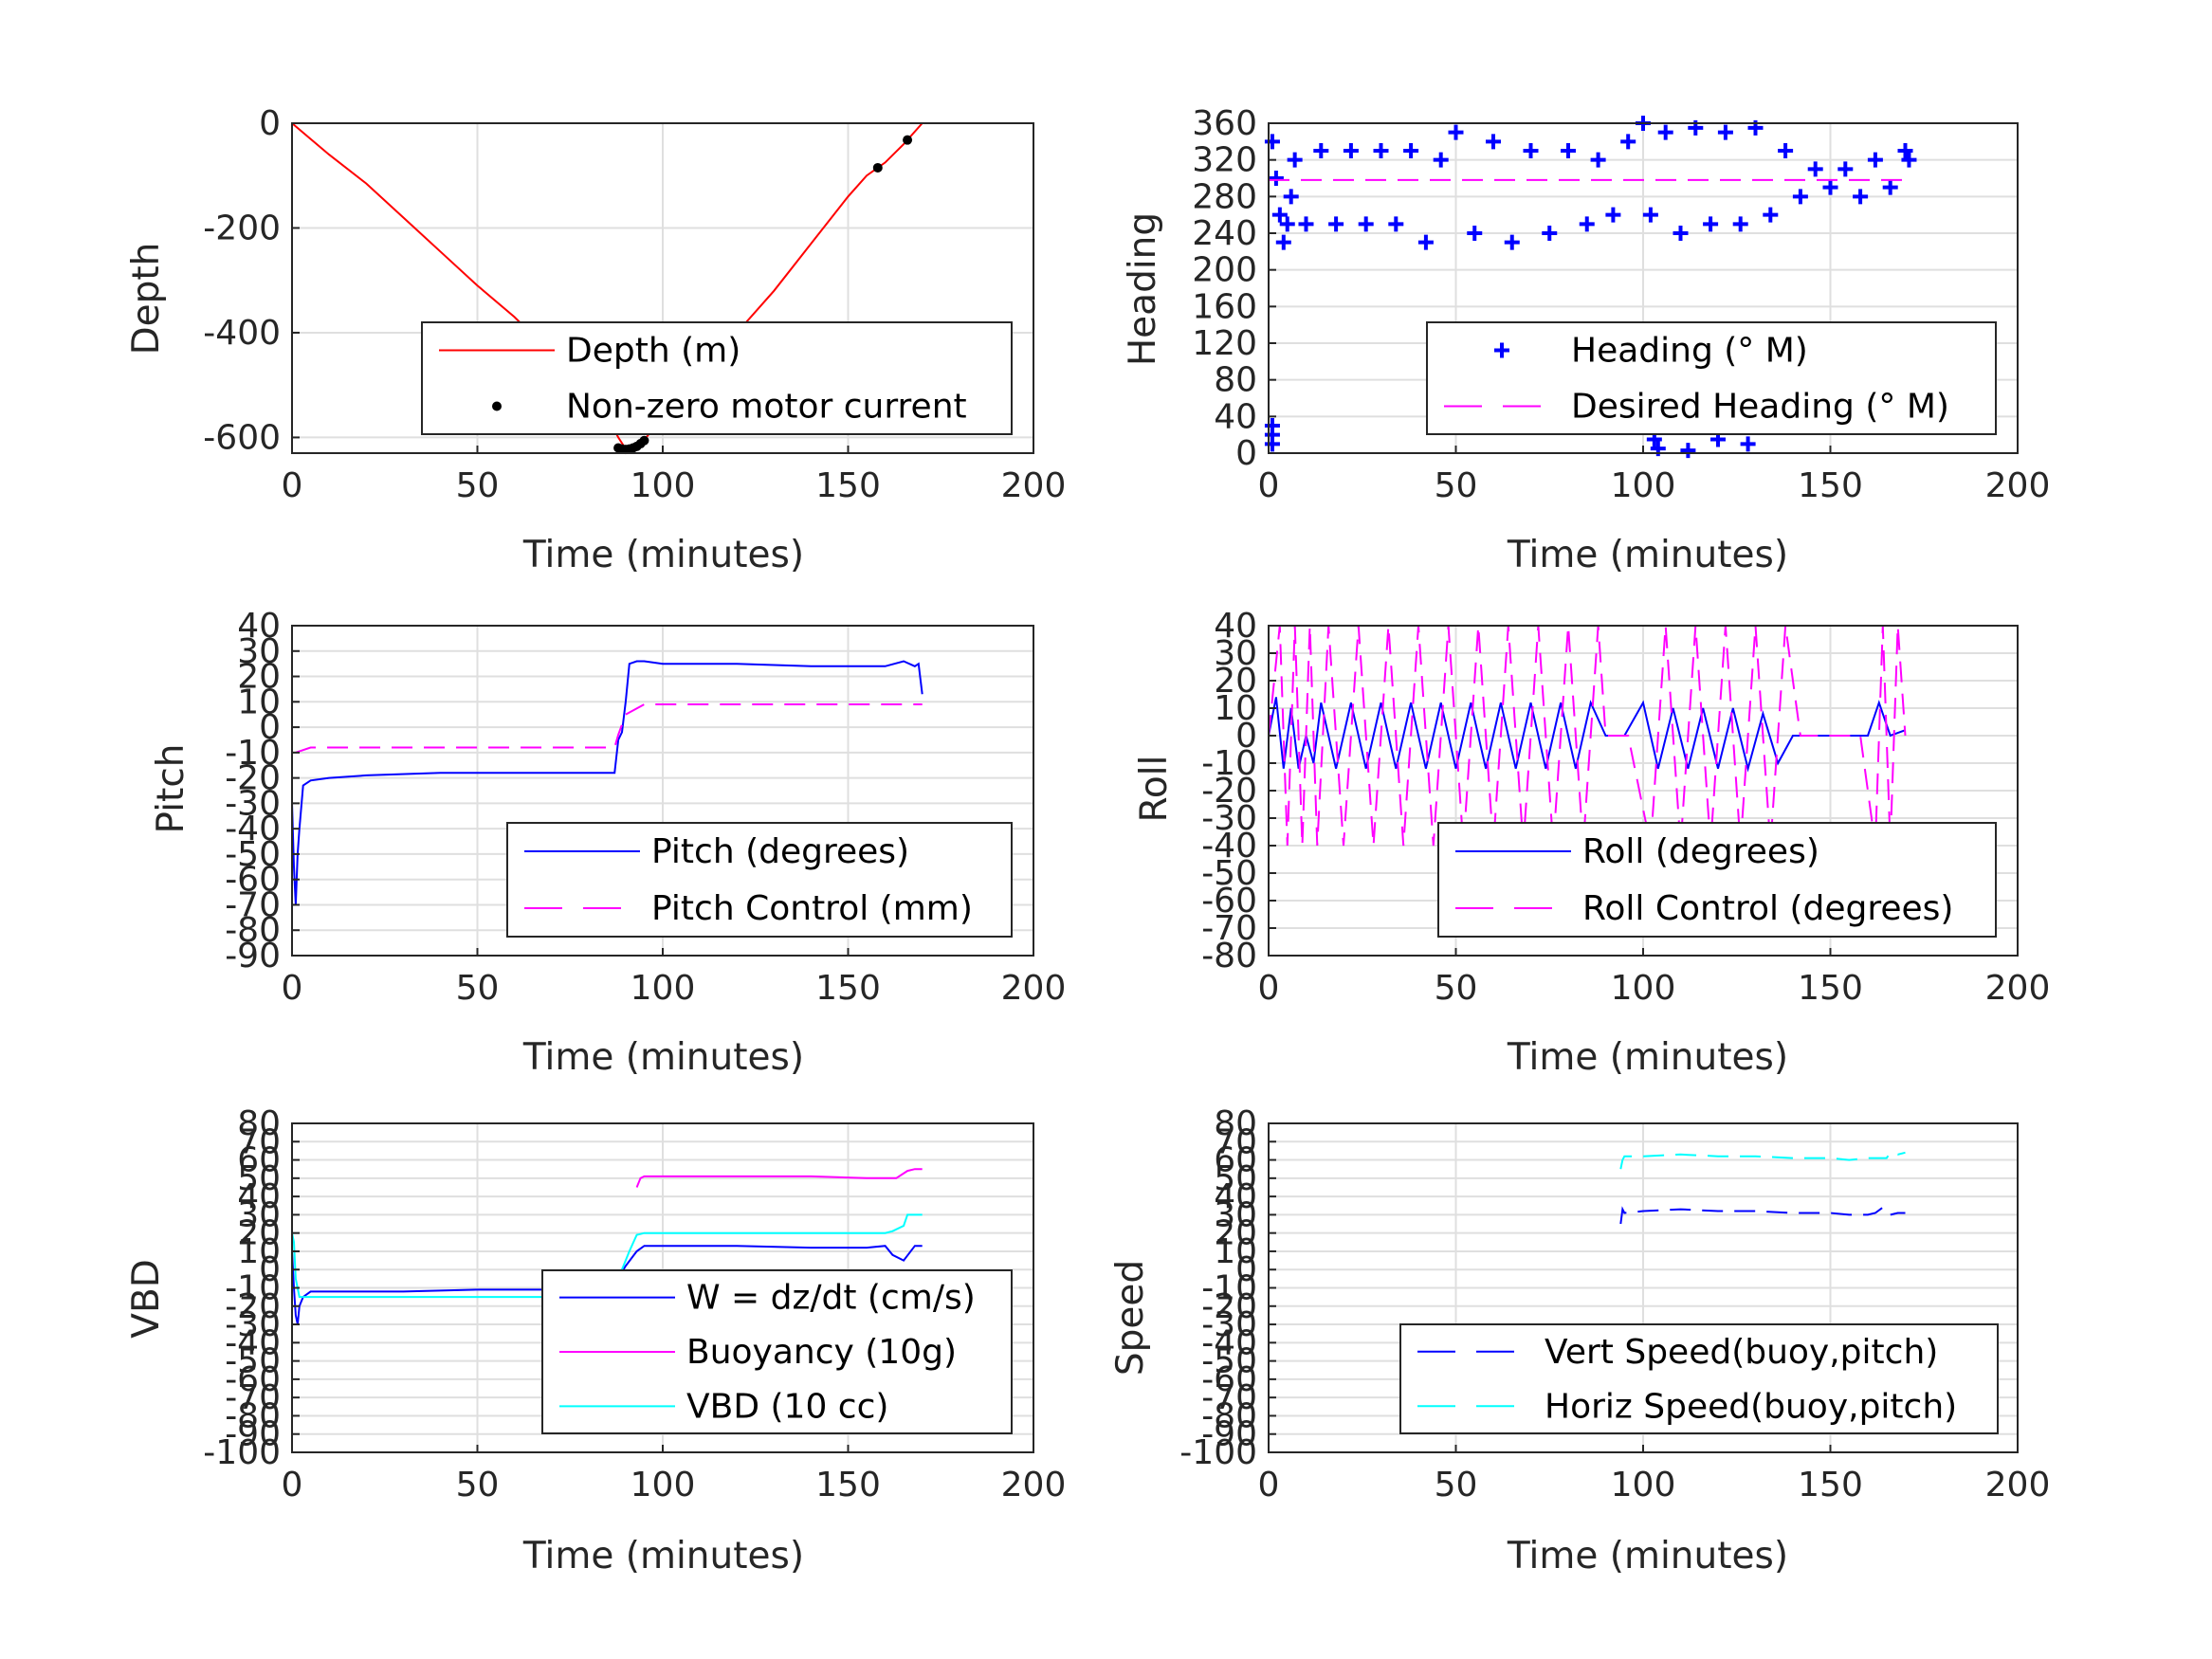 This screenshot has width=2212, height=1659. What do you see at coordinates (1154, 789) in the screenshot?
I see `roll-ylabel: Roll` at bounding box center [1154, 789].